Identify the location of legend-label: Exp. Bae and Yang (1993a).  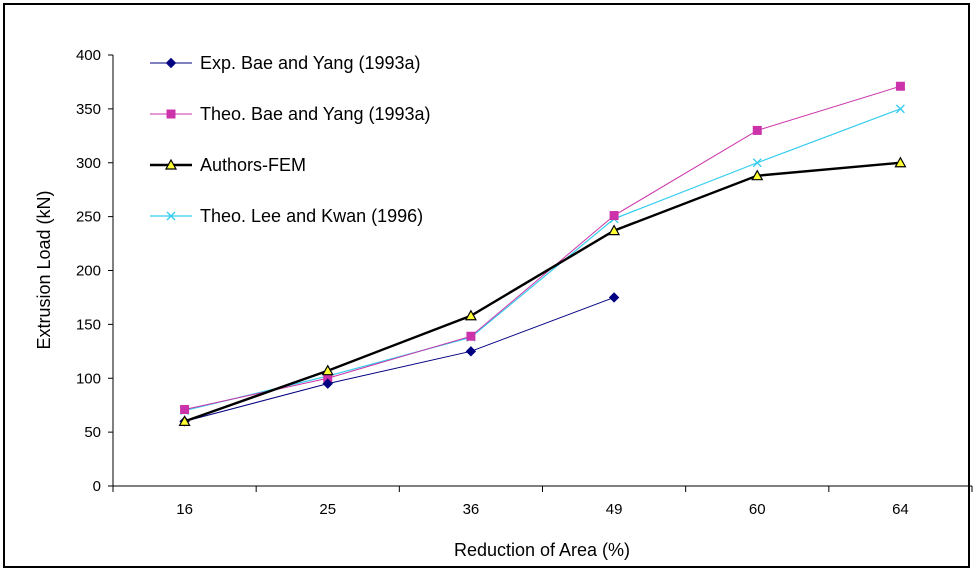
(310, 63).